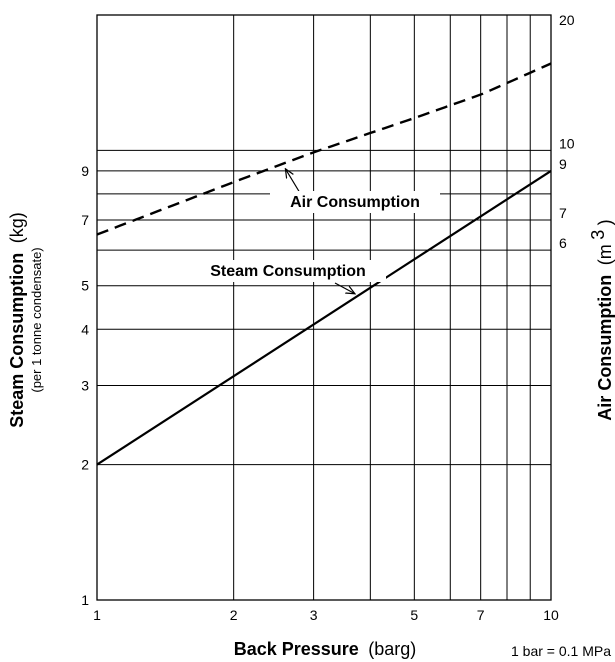  What do you see at coordinates (85, 171) in the screenshot?
I see `left-tick-label: 9` at bounding box center [85, 171].